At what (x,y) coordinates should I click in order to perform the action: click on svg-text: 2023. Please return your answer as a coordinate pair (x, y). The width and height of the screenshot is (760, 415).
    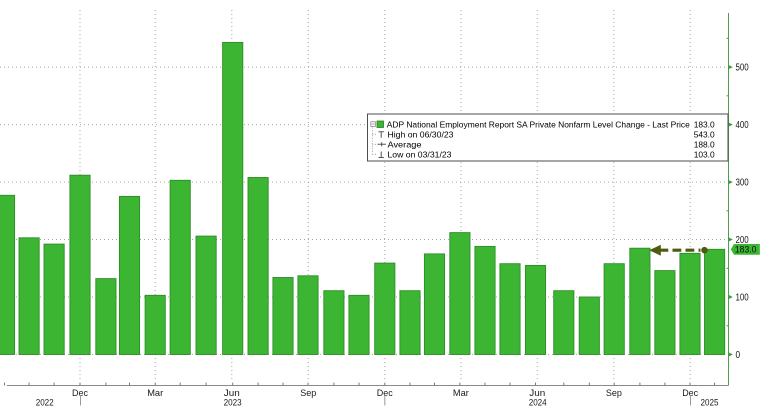
    Looking at the image, I should click on (233, 403).